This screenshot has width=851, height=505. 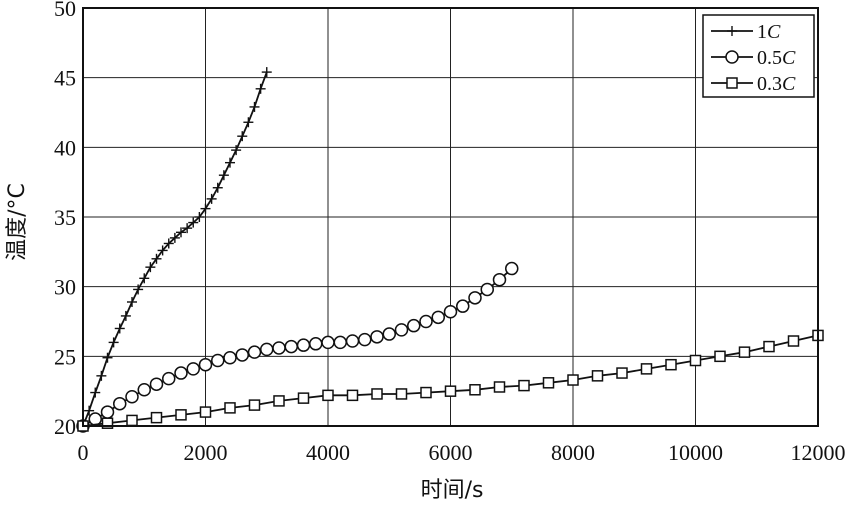 I want to click on x-axis-label: 时间/s, so click(x=452, y=490).